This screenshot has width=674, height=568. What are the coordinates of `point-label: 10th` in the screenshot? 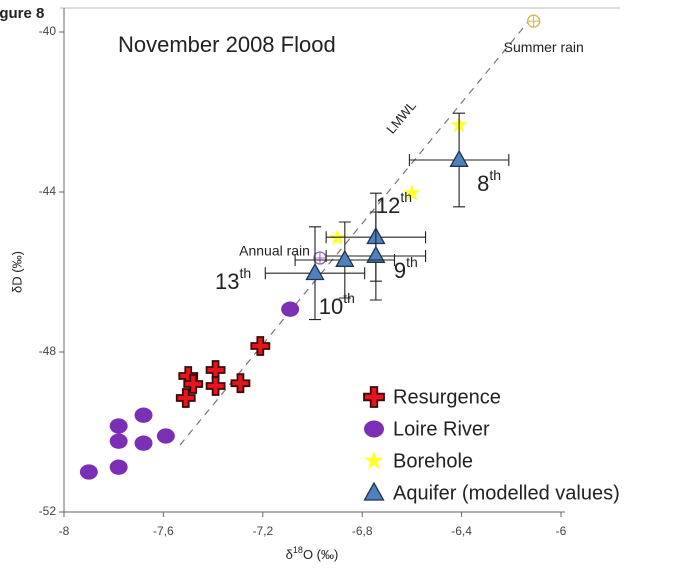 It's located at (337, 304).